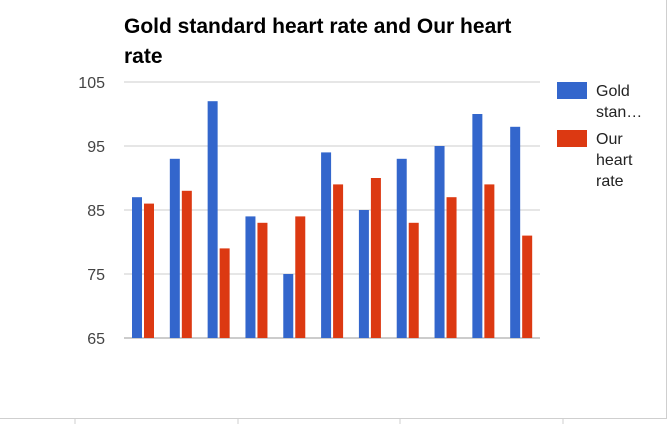 This screenshot has width=672, height=424. I want to click on legend-label-our-heart-rate-line-3: rate, so click(610, 181).